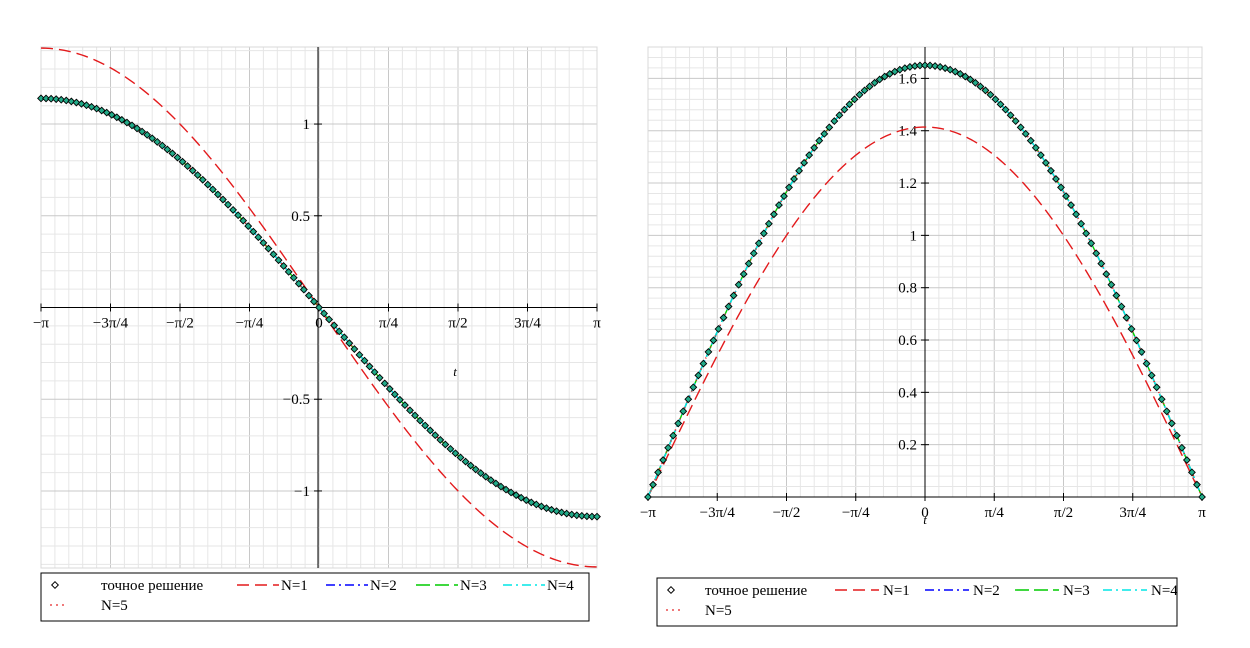 The width and height of the screenshot is (1250, 648). I want to click on y-tick-label: 1, so click(914, 236).